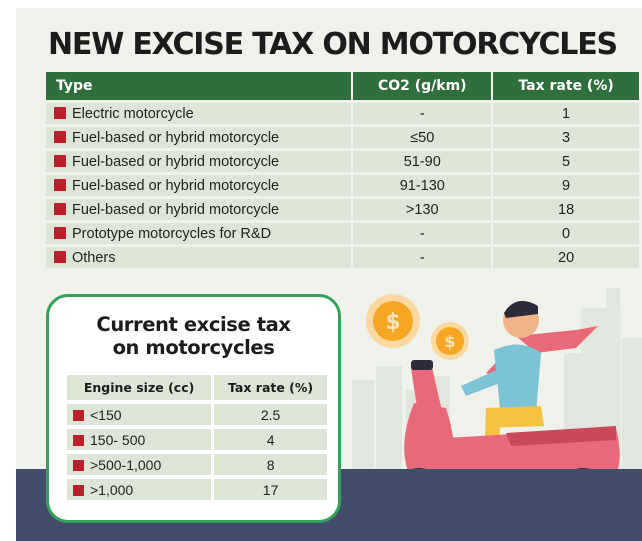 The image size is (642, 541). I want to click on current-tax-title-line2: on motorcycles, so click(193, 347).